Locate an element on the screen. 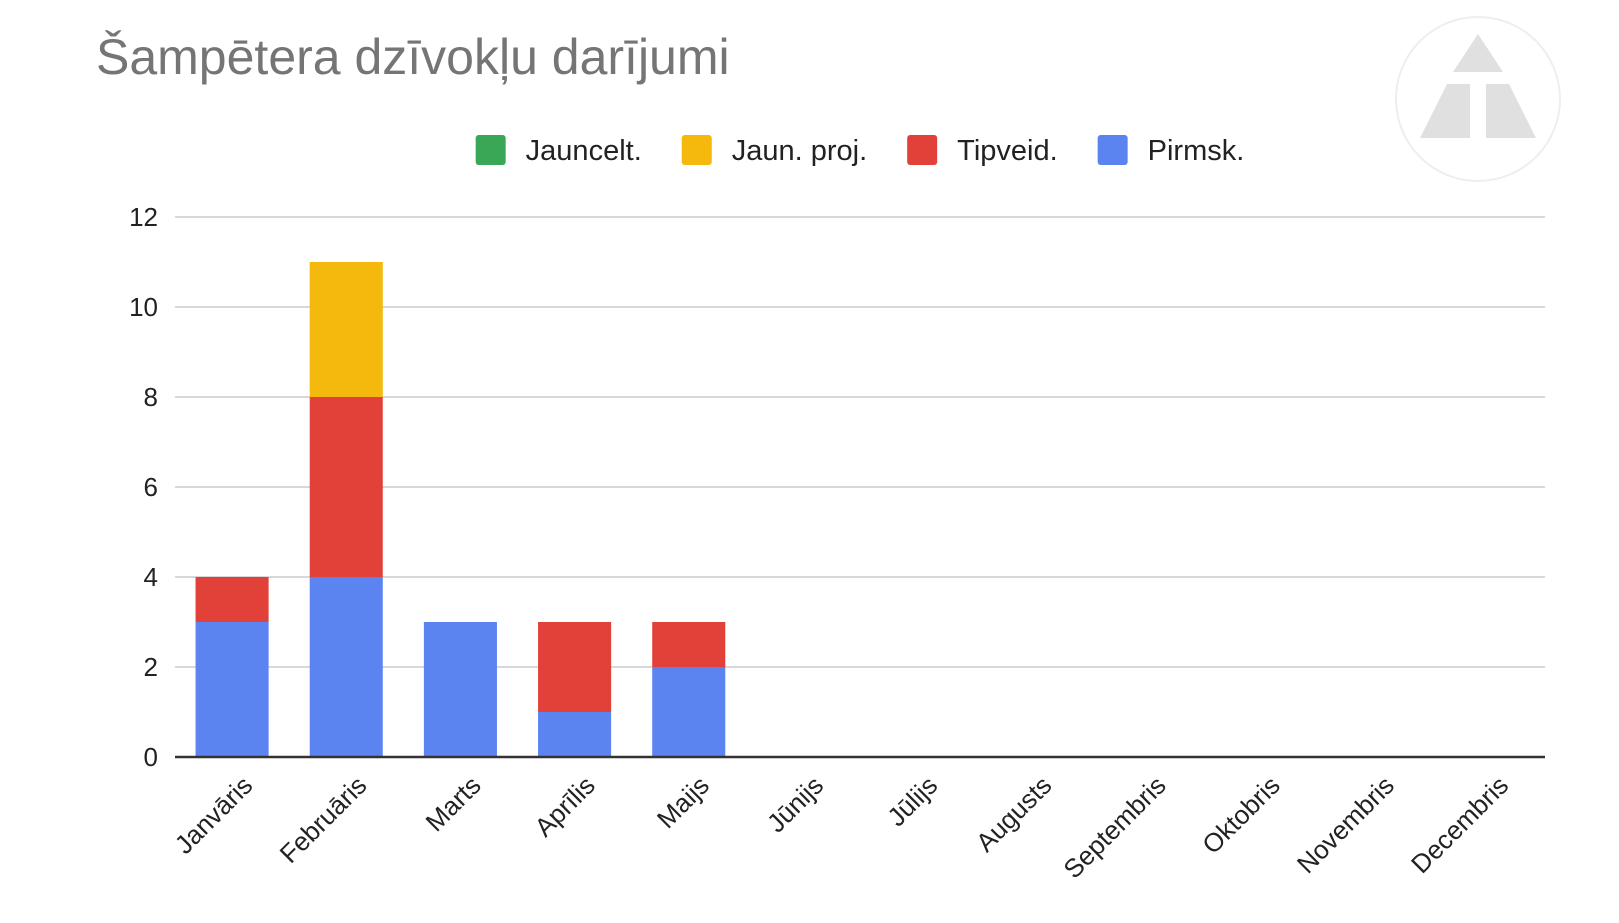 This screenshot has height=923, width=1619. legend: Jauncelt. Jaun. proj. Tipveid. Pirmsk. is located at coordinates (860, 151).